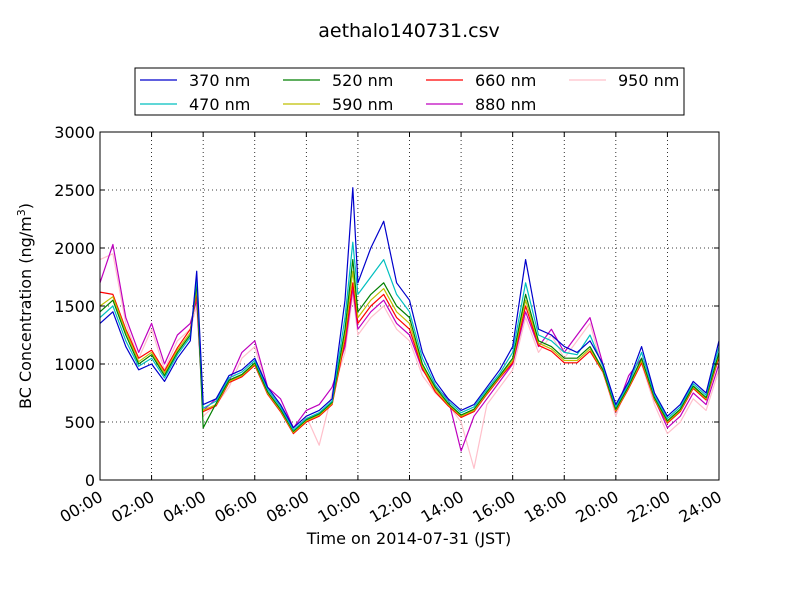 Image resolution: width=800 pixels, height=604 pixels. I want to click on legend-label: 470 nm, so click(219, 104).